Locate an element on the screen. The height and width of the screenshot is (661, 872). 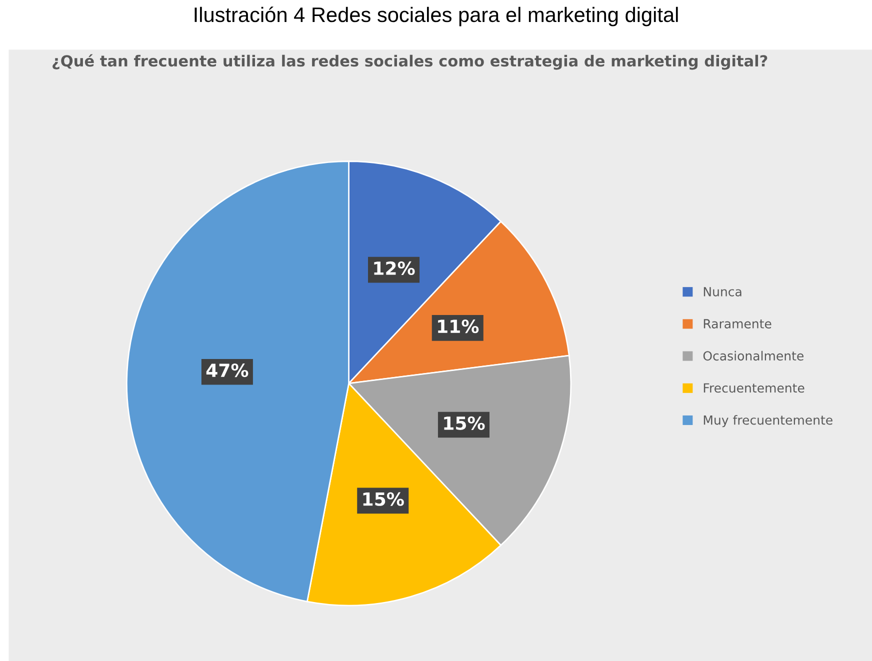
data-label: 47% is located at coordinates (227, 370).